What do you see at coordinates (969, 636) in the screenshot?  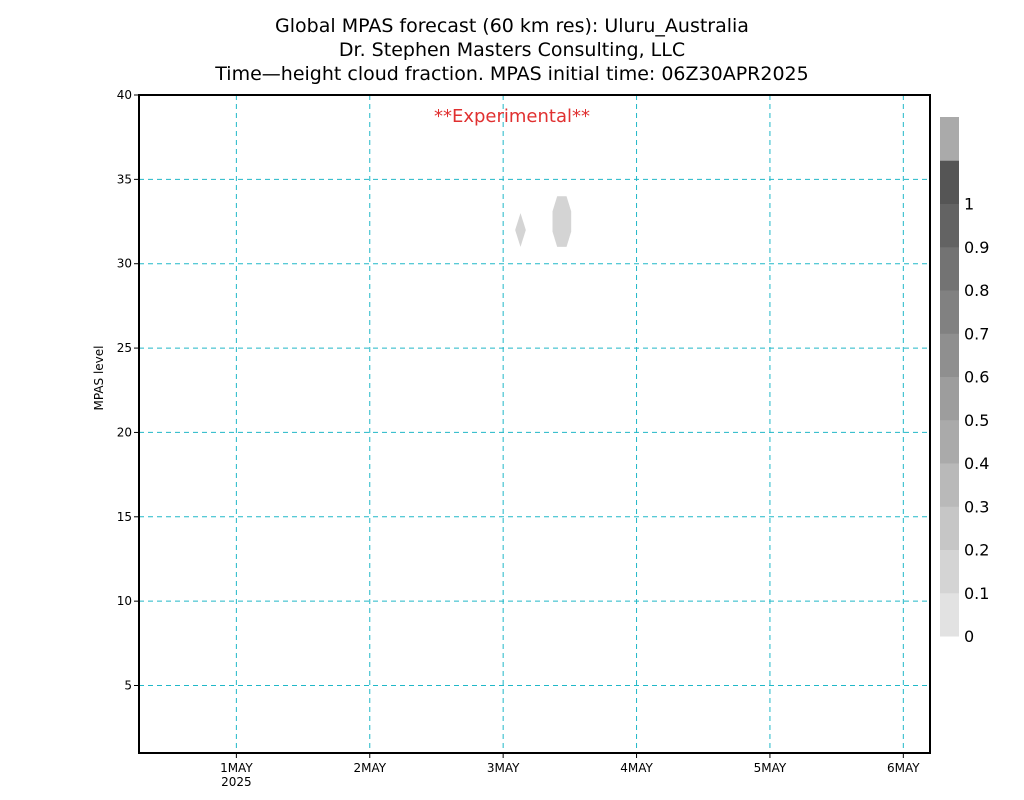 I see `colorbar-label-0: 0` at bounding box center [969, 636].